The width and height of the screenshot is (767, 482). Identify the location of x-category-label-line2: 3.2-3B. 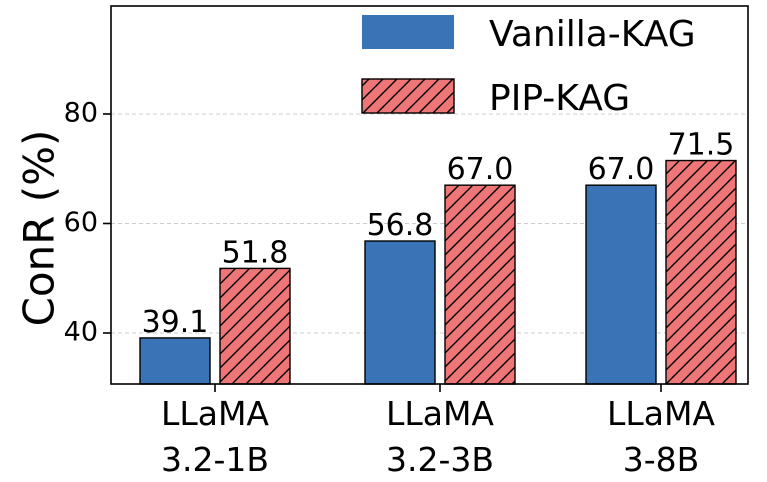
(440, 459).